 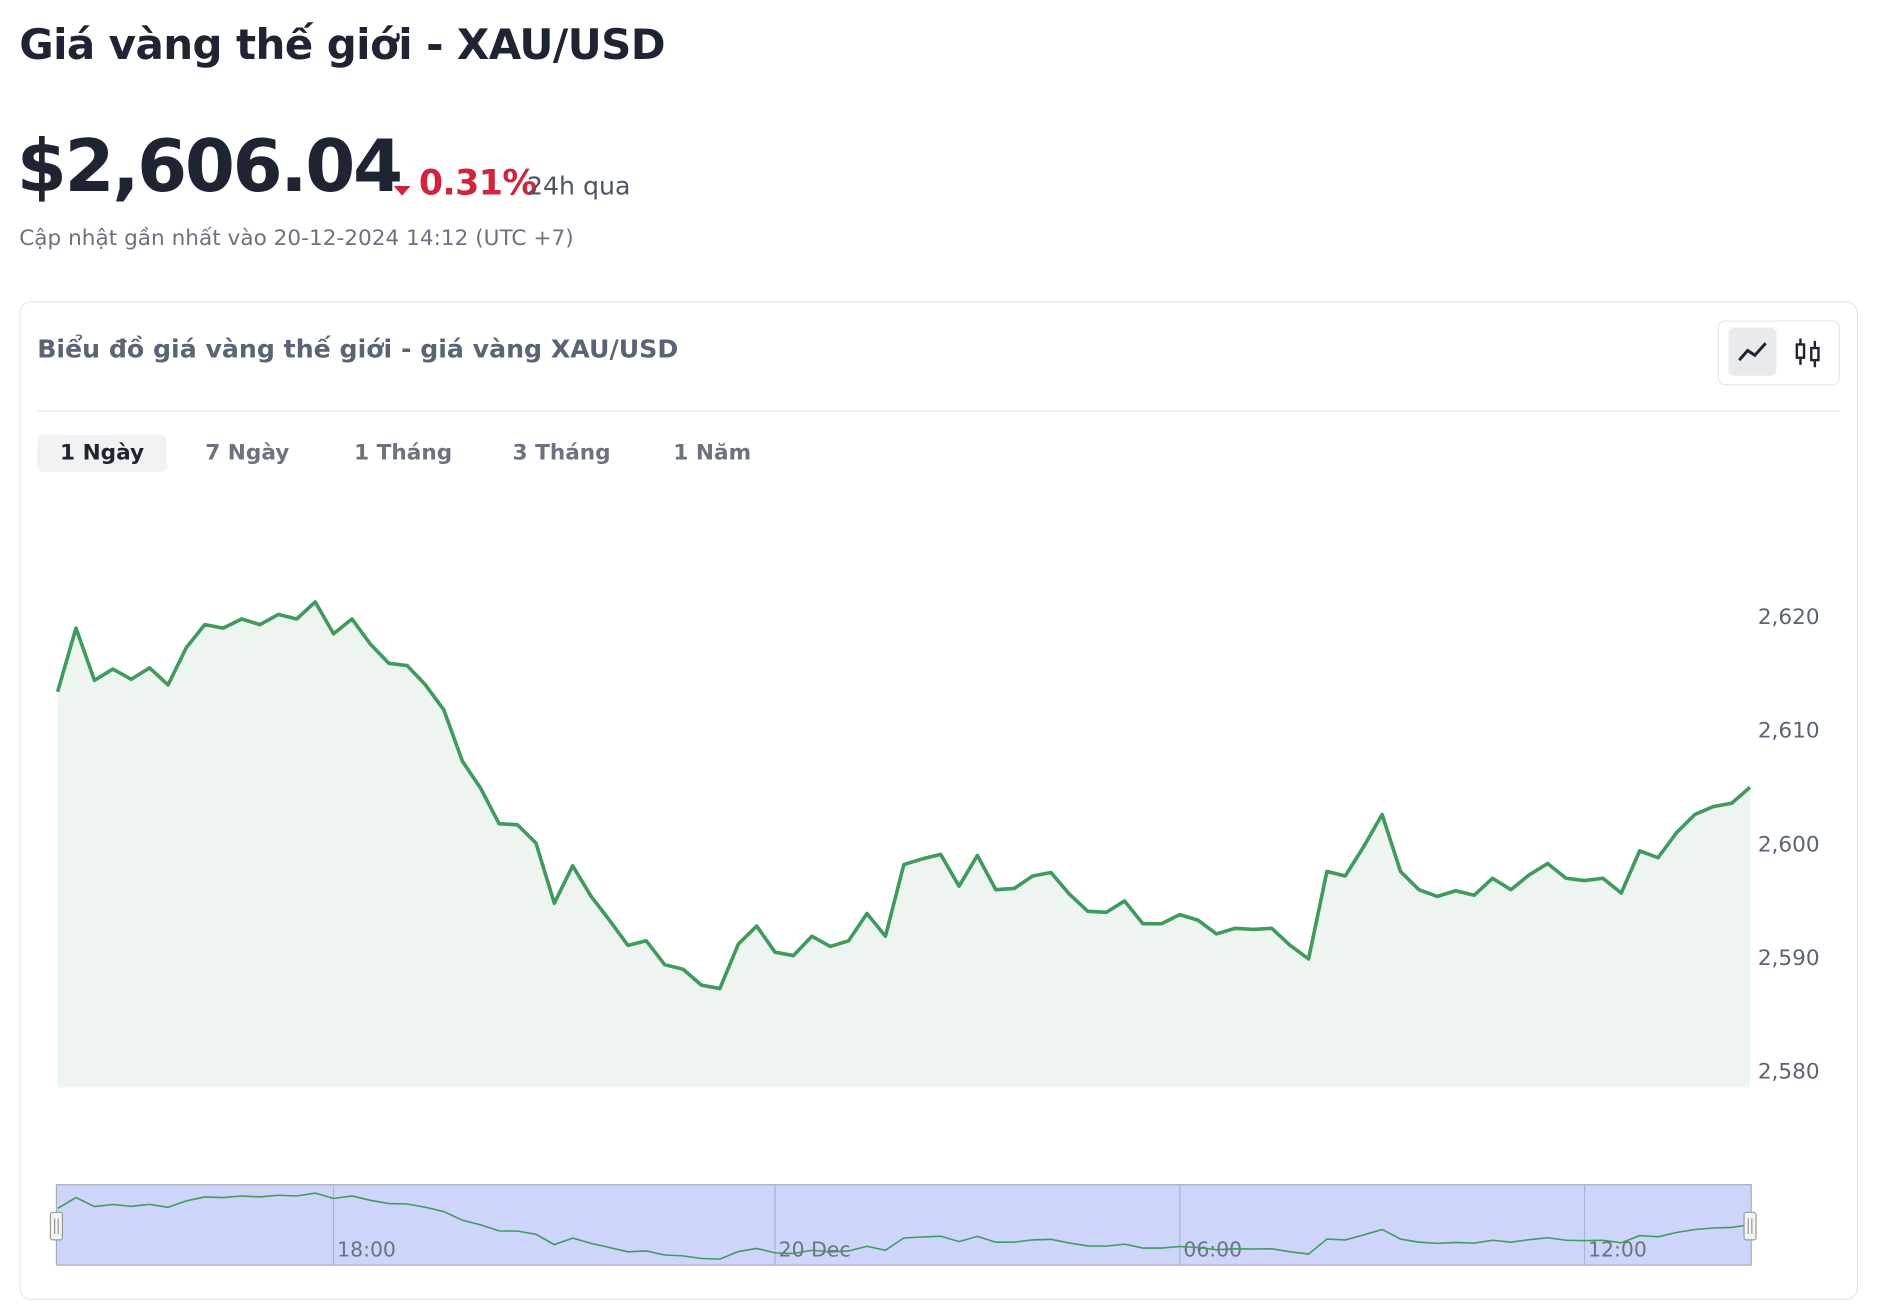 I want to click on line-button, so click(x=1752, y=351).